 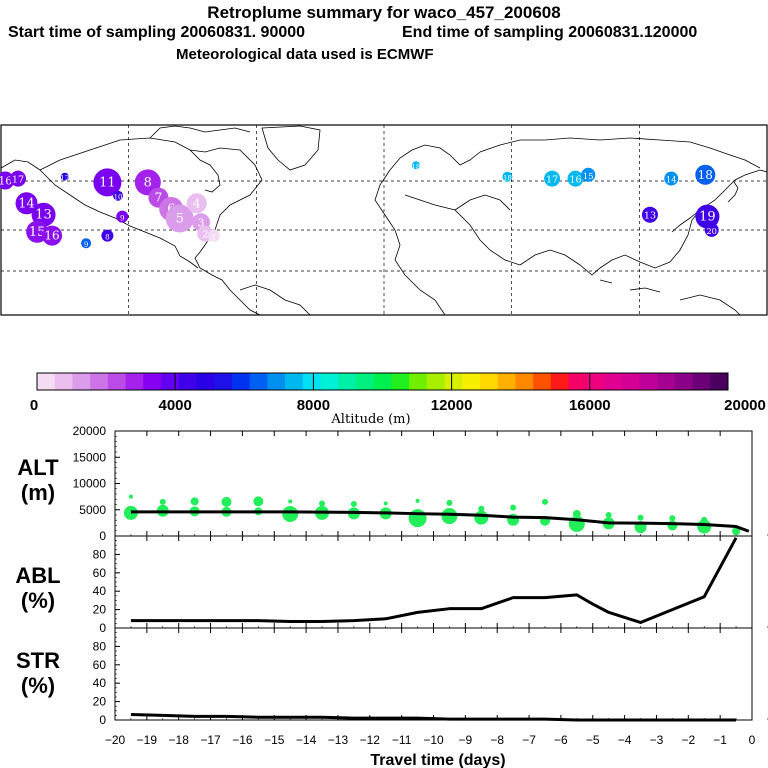 I want to click on x-tick-label: −15, so click(x=274, y=740).